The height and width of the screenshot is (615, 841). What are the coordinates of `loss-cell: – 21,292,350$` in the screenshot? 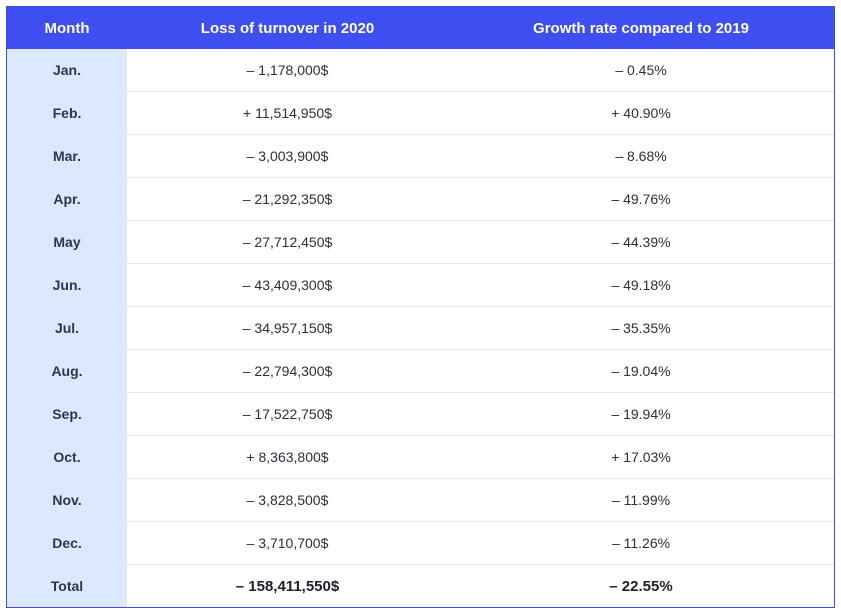 It's located at (287, 199).